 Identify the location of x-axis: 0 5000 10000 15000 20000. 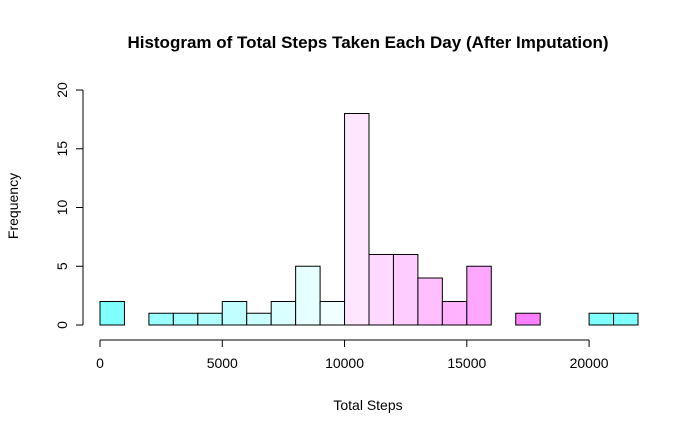
(352, 355).